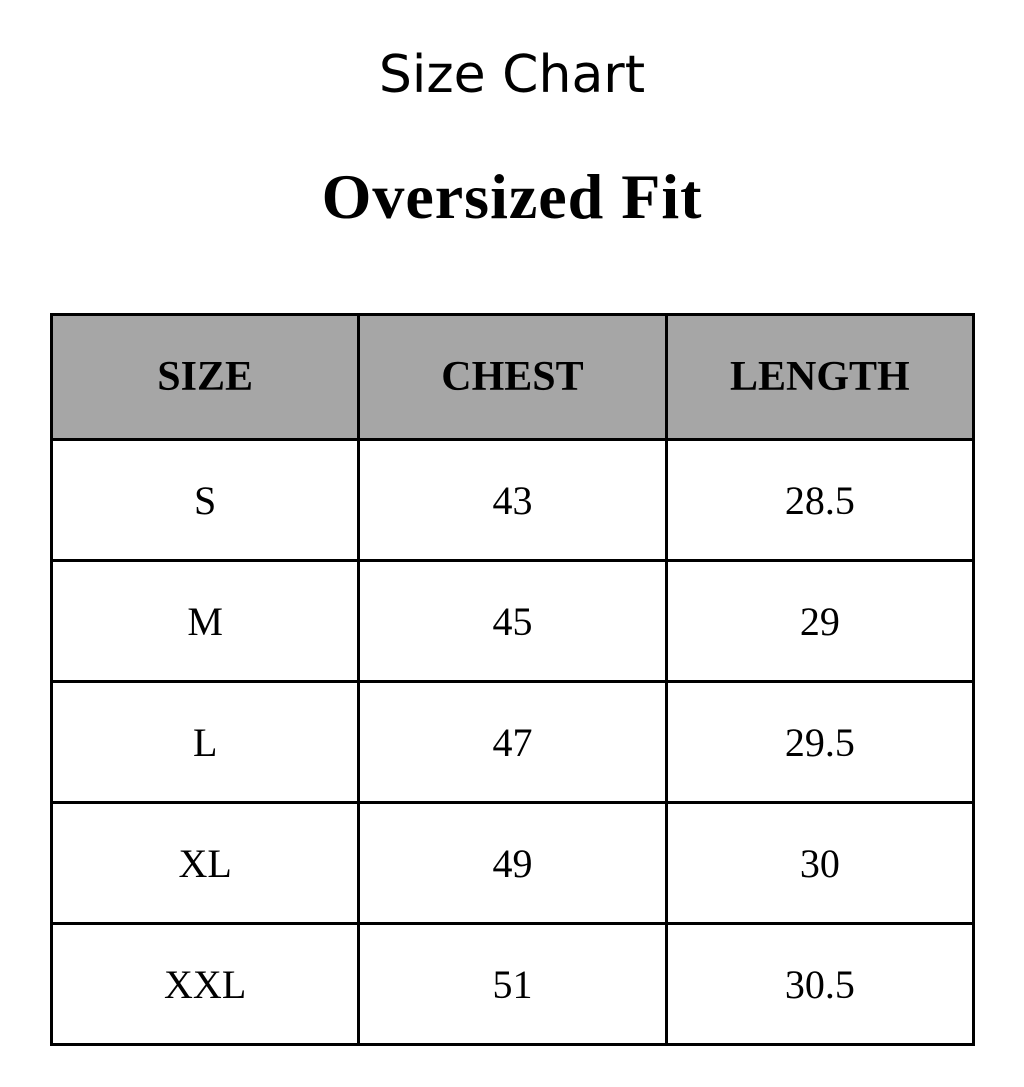  I want to click on table-row: M 45 29, so click(512, 621).